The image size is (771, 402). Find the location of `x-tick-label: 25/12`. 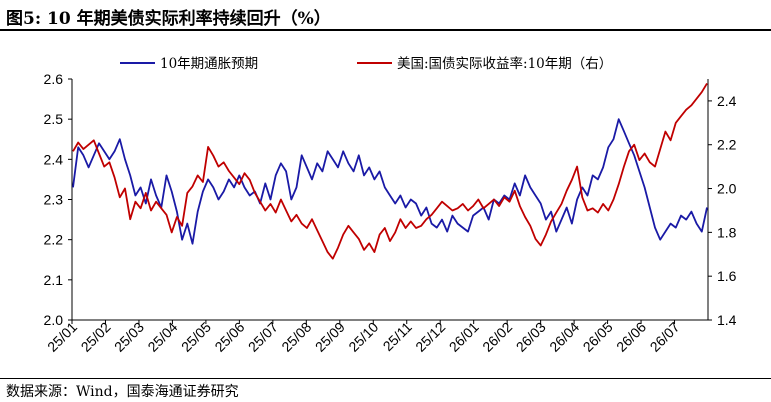

x-tick-label: 25/12 is located at coordinates (430, 337).